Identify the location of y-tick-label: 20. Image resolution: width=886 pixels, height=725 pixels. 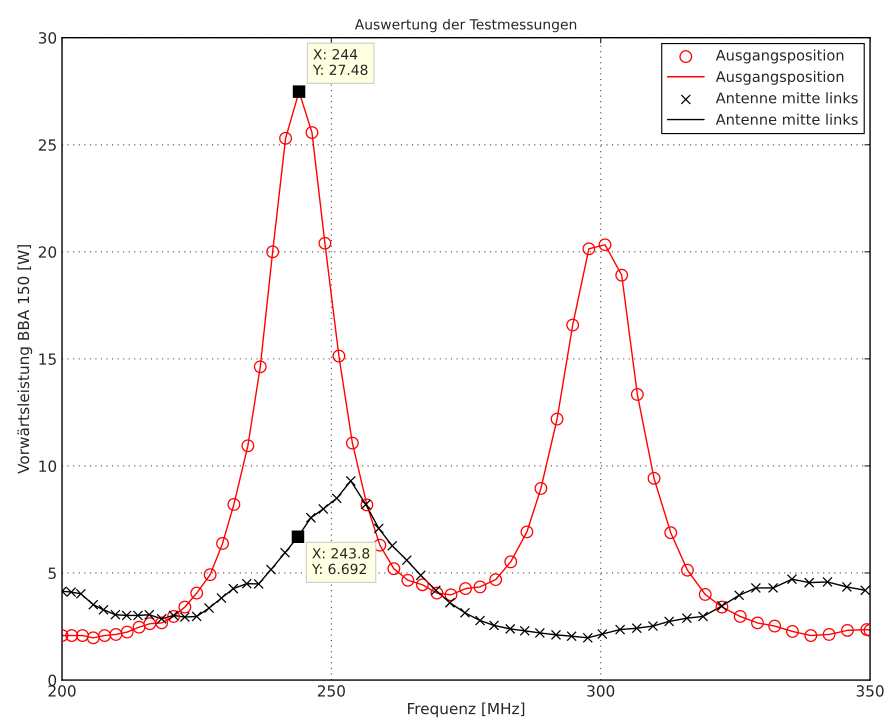
(47, 252).